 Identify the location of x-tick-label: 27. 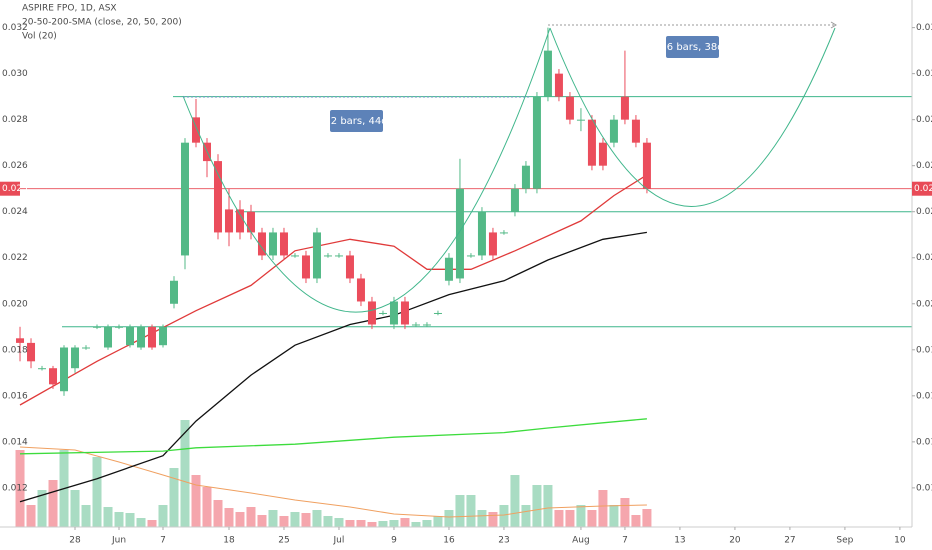
(789, 541).